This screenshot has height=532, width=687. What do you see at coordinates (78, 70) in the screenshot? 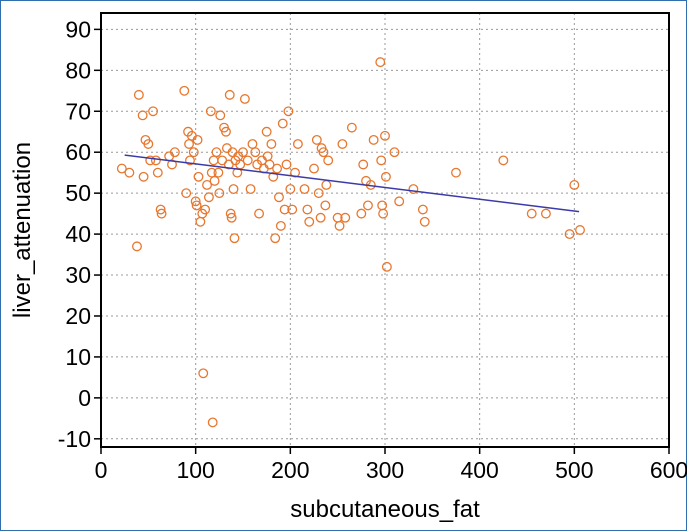
I see `y-tick-label: 80` at bounding box center [78, 70].